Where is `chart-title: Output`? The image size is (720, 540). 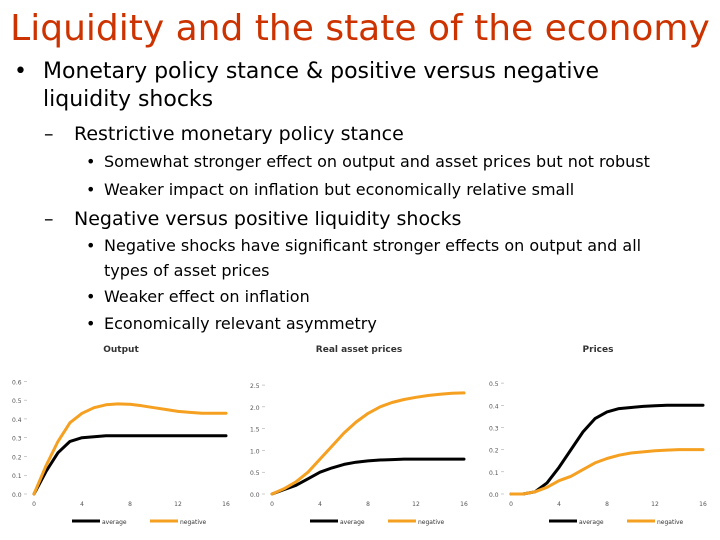 chart-title: Output is located at coordinates (121, 350).